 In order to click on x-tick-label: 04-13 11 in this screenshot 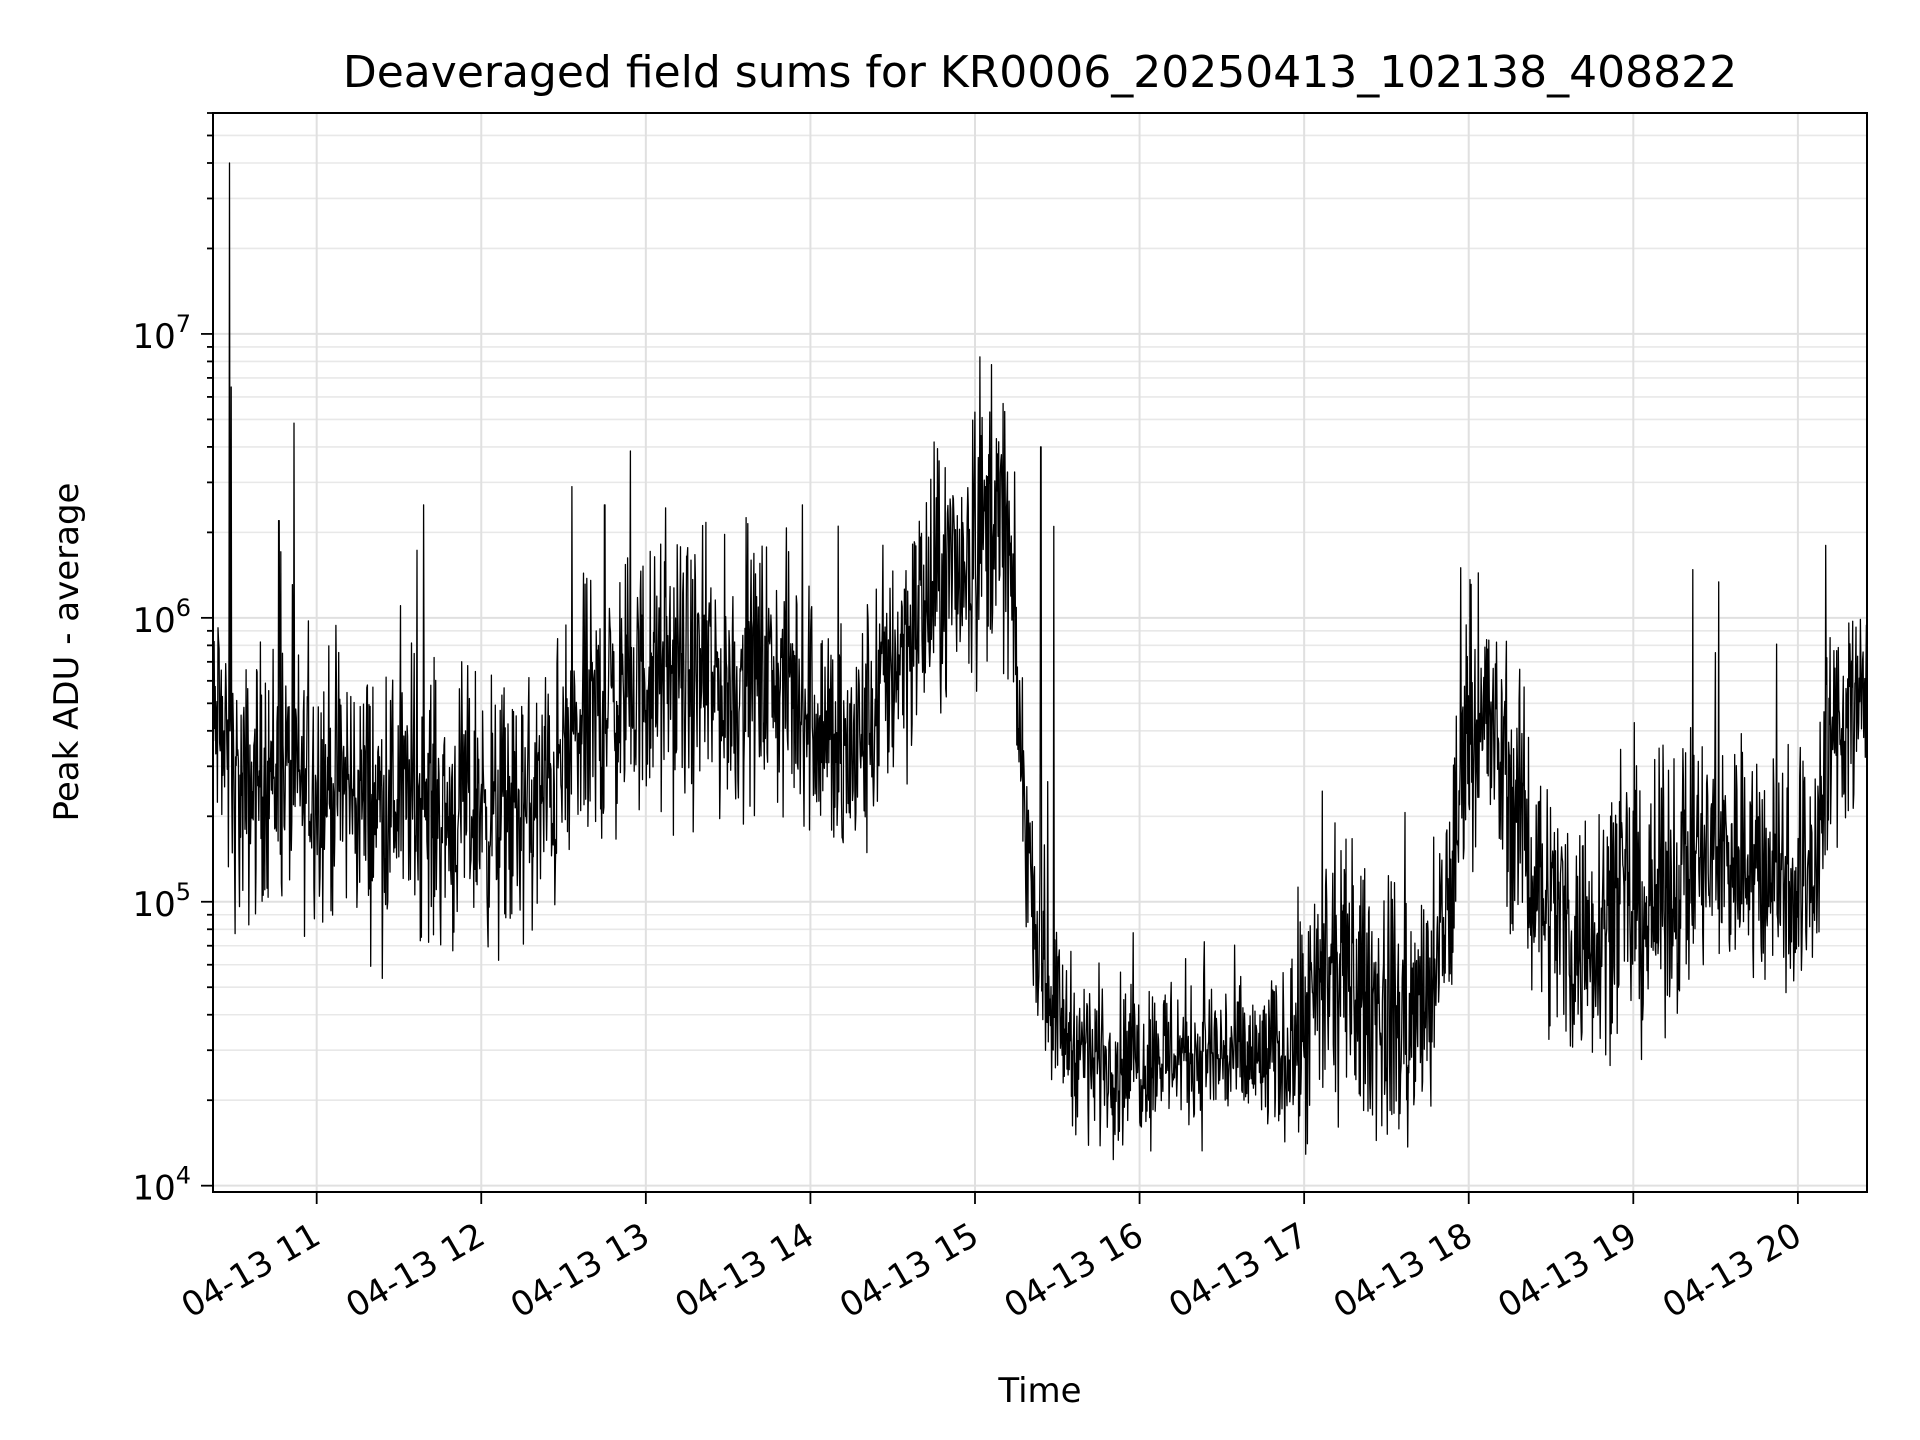, I will do `click(251, 1270)`.